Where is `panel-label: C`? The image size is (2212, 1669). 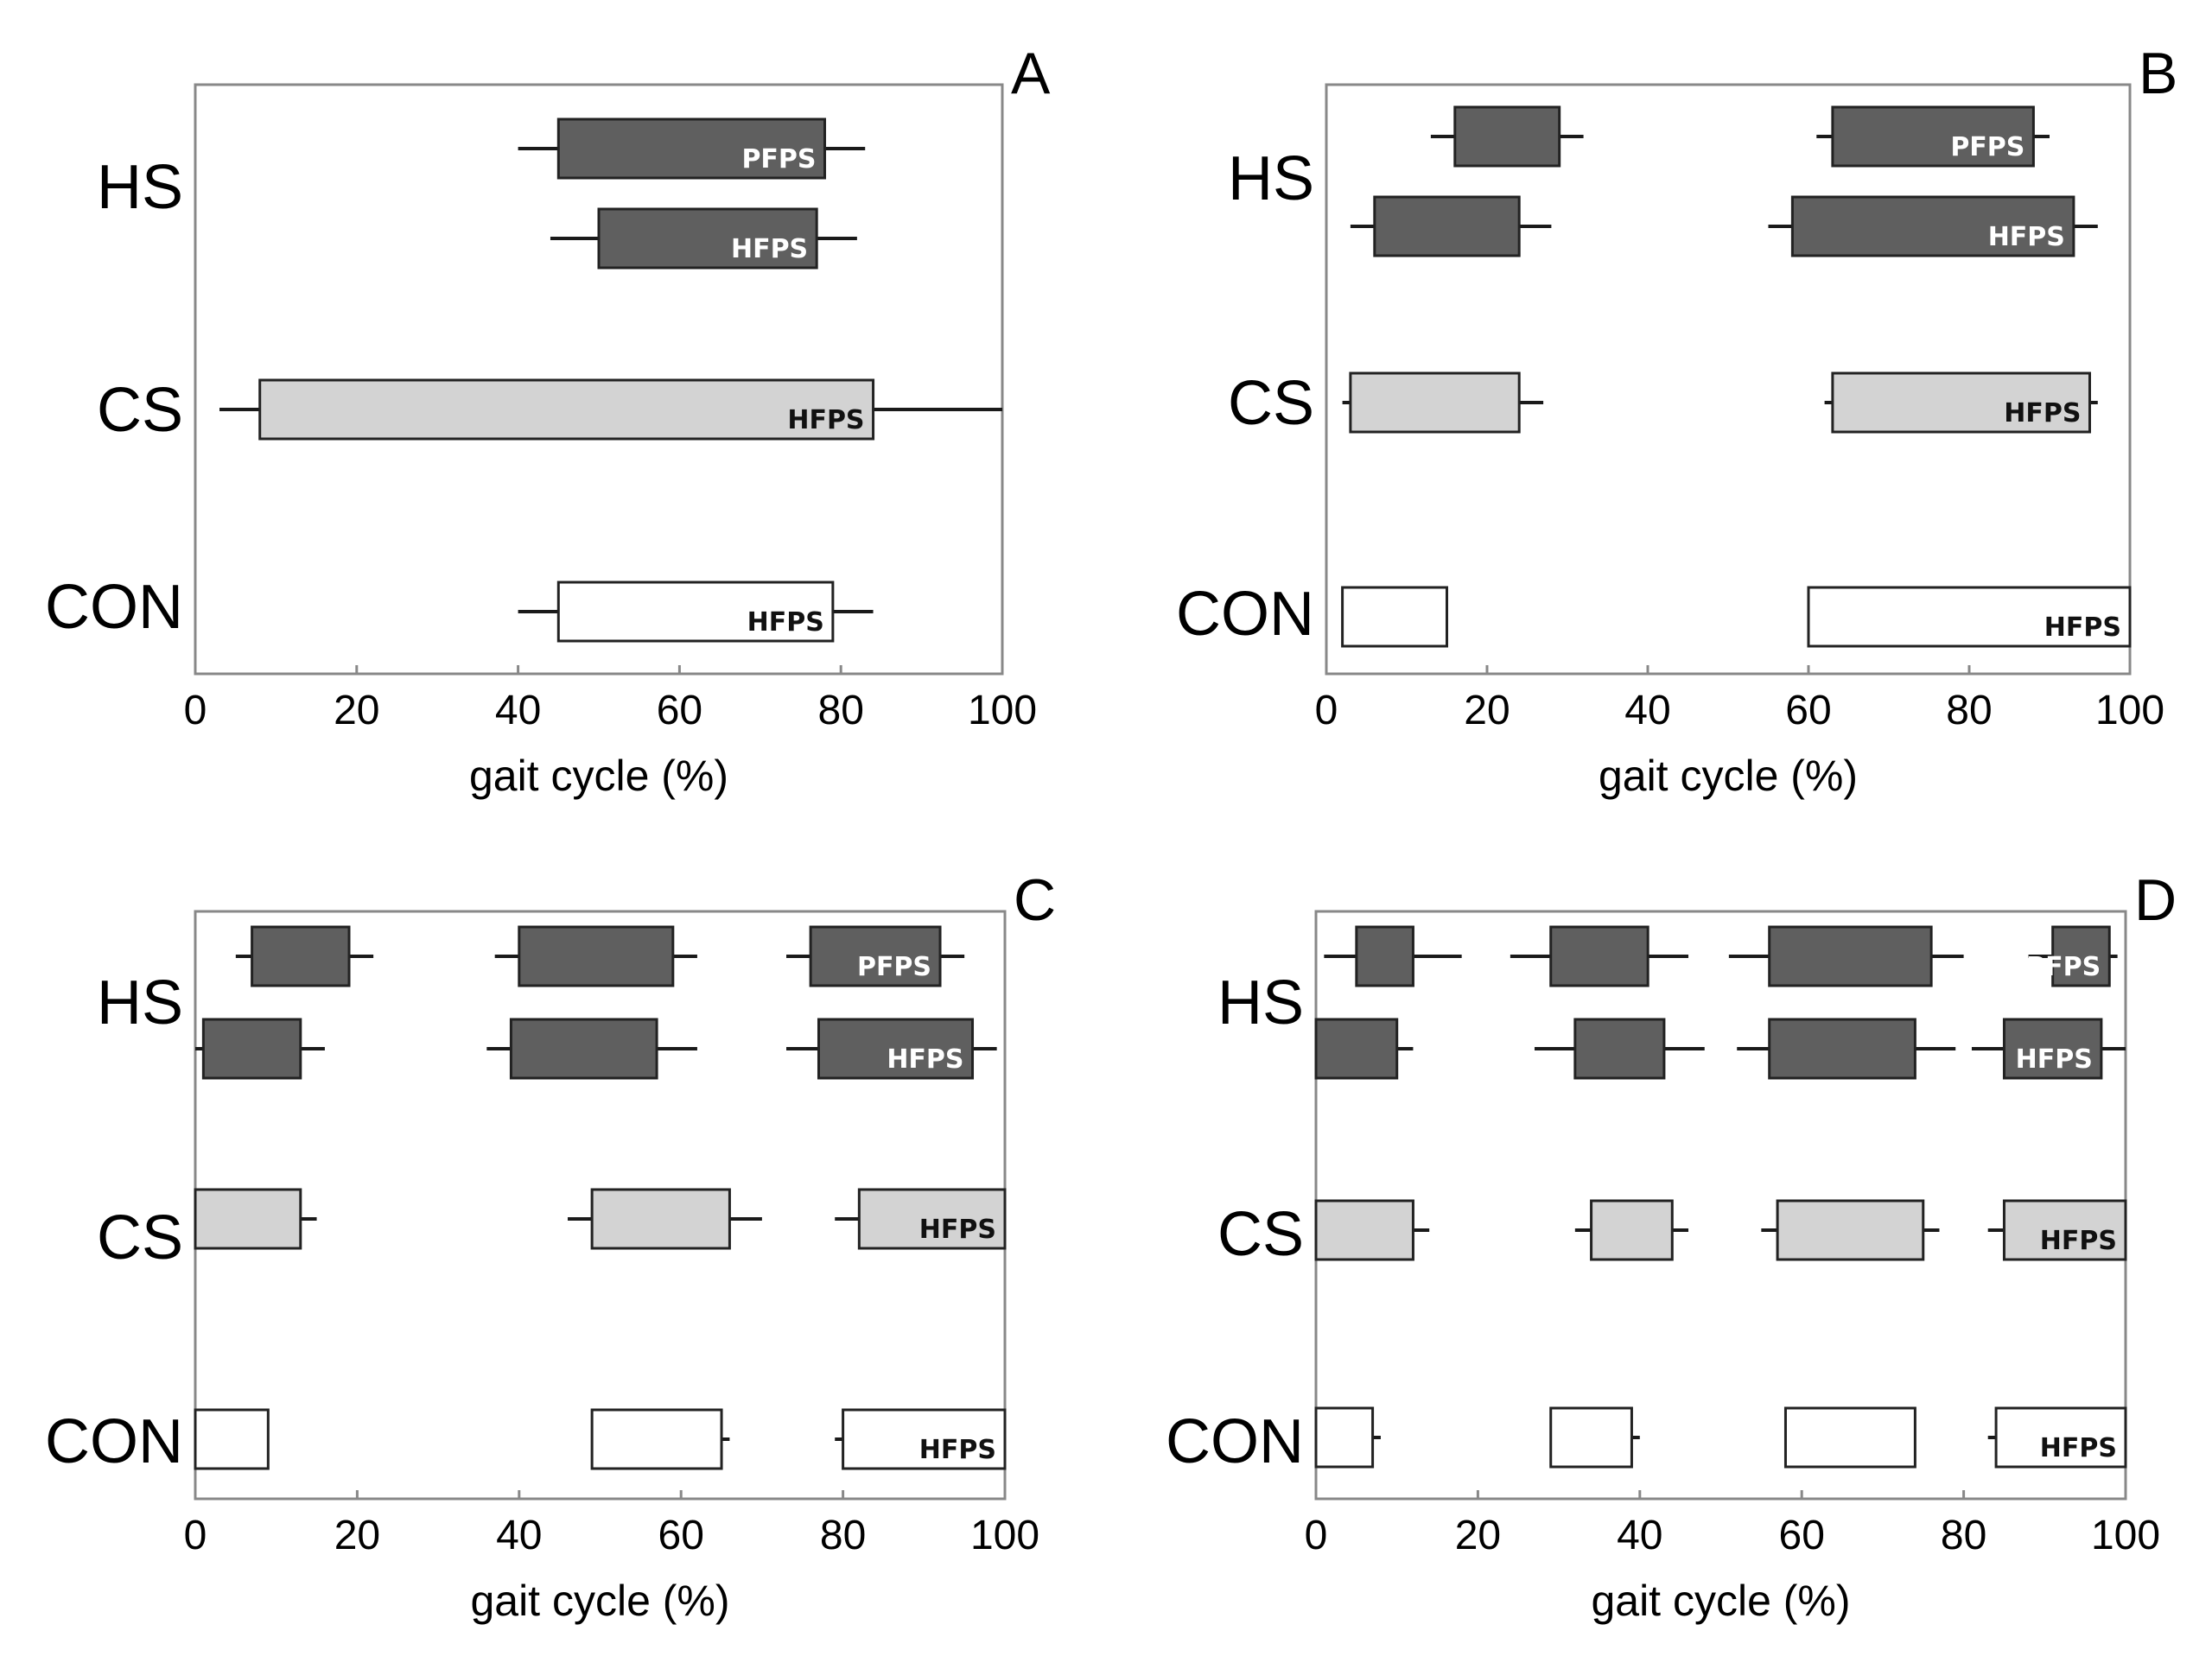 panel-label: C is located at coordinates (1035, 900).